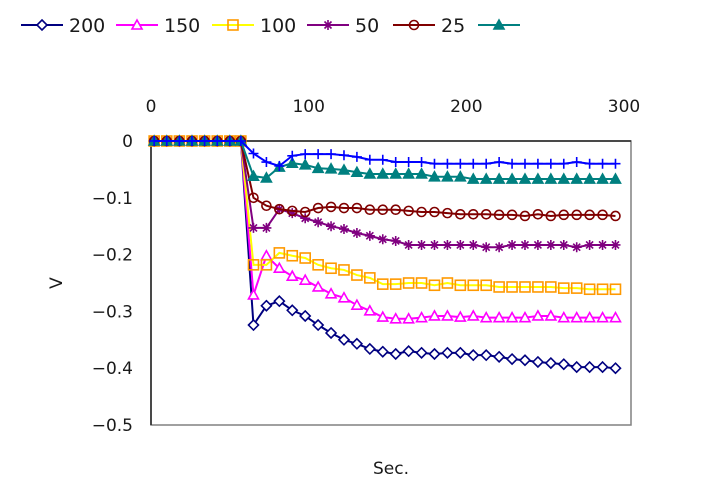 The width and height of the screenshot is (701, 492). I want to click on y-axis-title: V, so click(57, 283).